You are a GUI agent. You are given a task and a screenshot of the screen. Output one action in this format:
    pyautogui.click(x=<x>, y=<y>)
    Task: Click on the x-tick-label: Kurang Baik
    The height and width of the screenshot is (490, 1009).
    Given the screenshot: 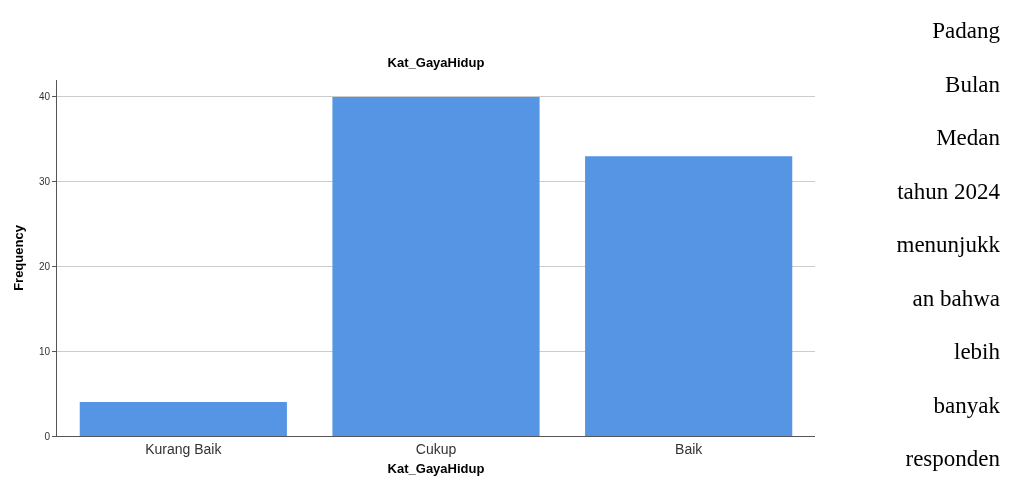 What is the action you would take?
    pyautogui.click(x=184, y=448)
    